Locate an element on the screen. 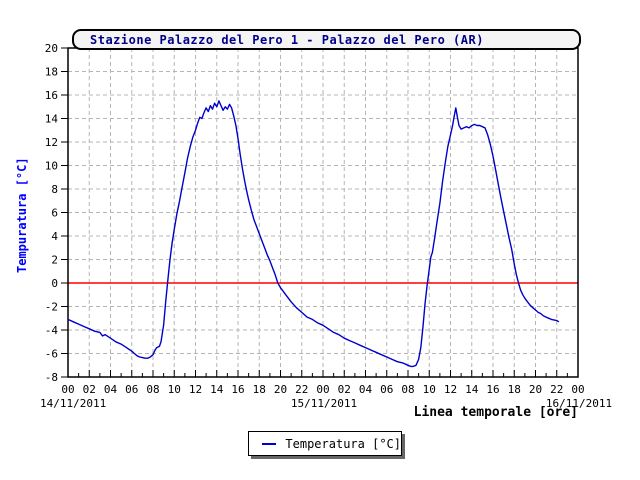 The width and height of the screenshot is (640, 480). y-tick-label: -2 is located at coordinates (51, 307).